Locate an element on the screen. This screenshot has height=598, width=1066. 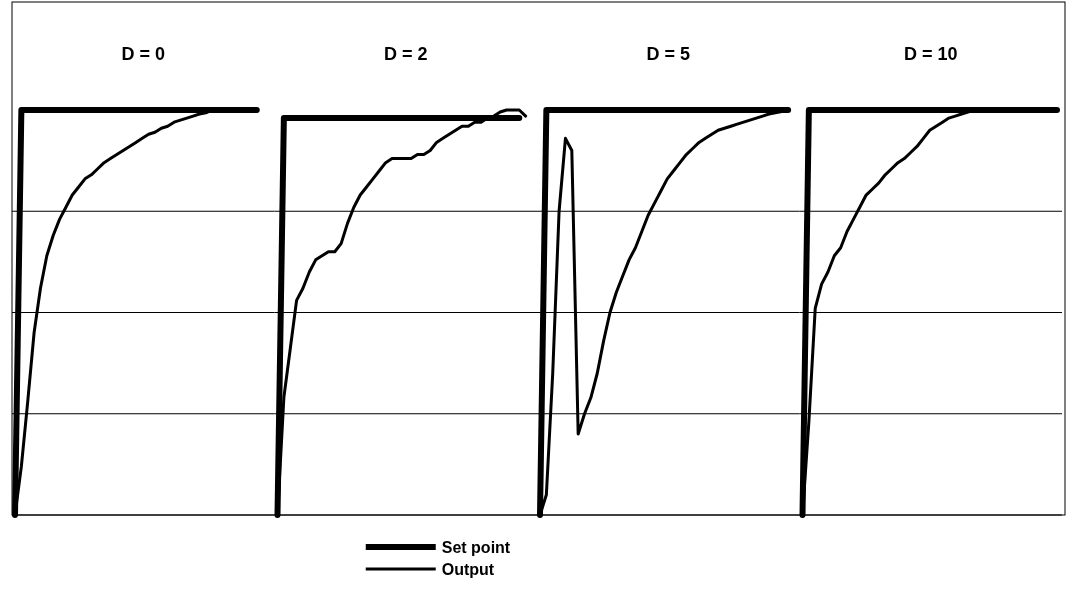
legend-label: Output is located at coordinates (468, 569).